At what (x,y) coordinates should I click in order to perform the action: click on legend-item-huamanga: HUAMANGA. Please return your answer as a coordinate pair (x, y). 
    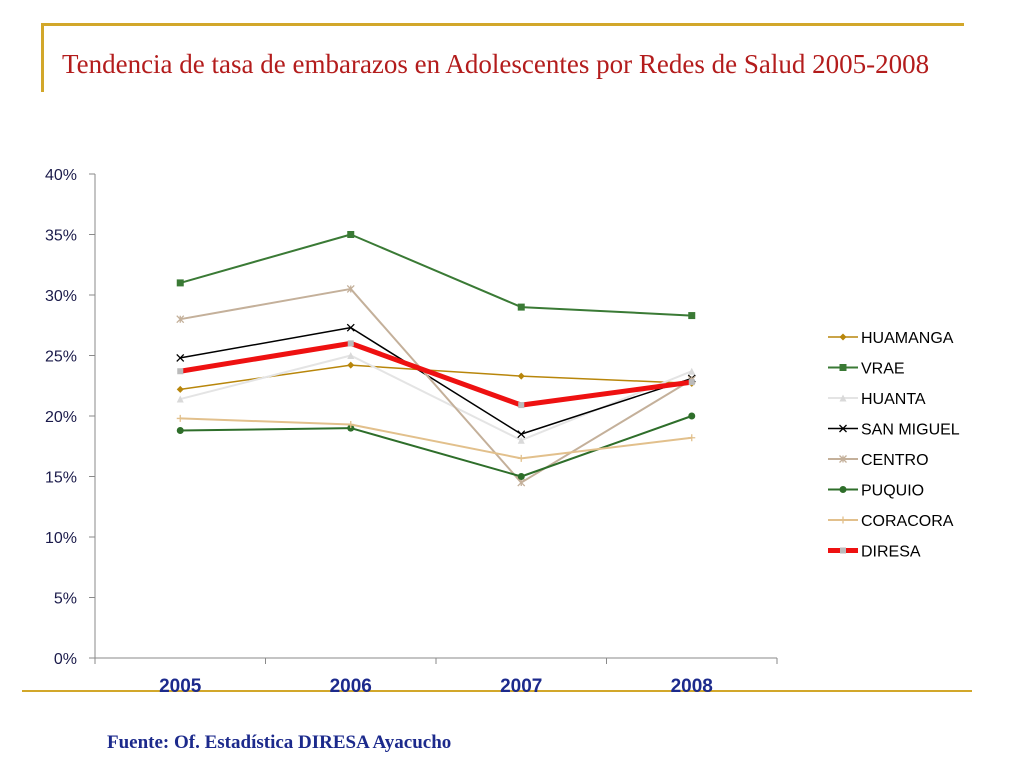
    Looking at the image, I should click on (891, 338).